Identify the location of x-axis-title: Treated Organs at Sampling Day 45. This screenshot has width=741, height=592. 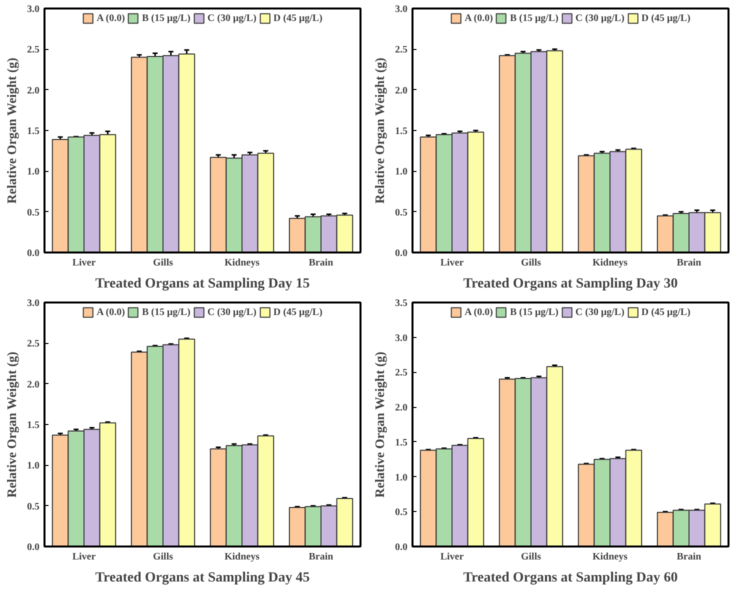
(202, 578).